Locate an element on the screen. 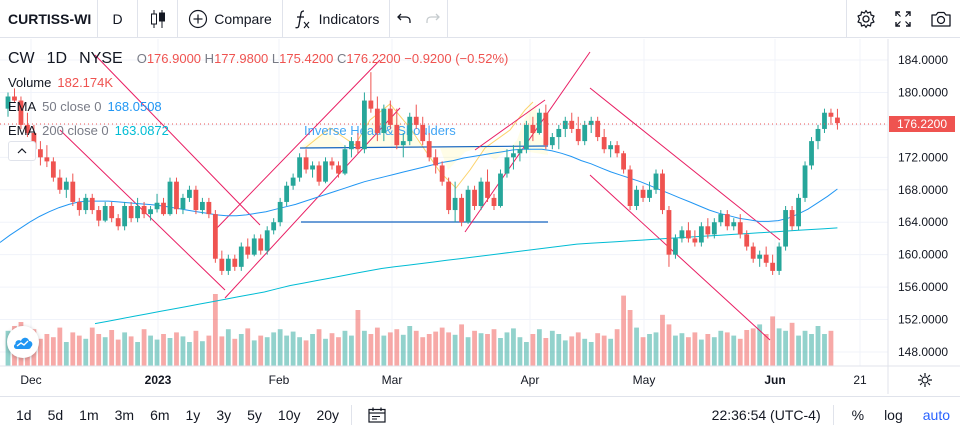  legend-ticker: CW is located at coordinates (21, 58).